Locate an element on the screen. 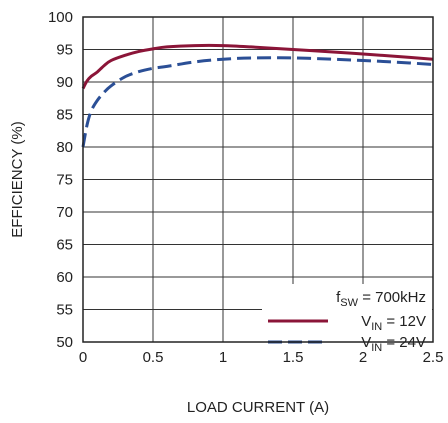 This screenshot has width=448, height=423. y-tick-label: 75 is located at coordinates (64, 180).